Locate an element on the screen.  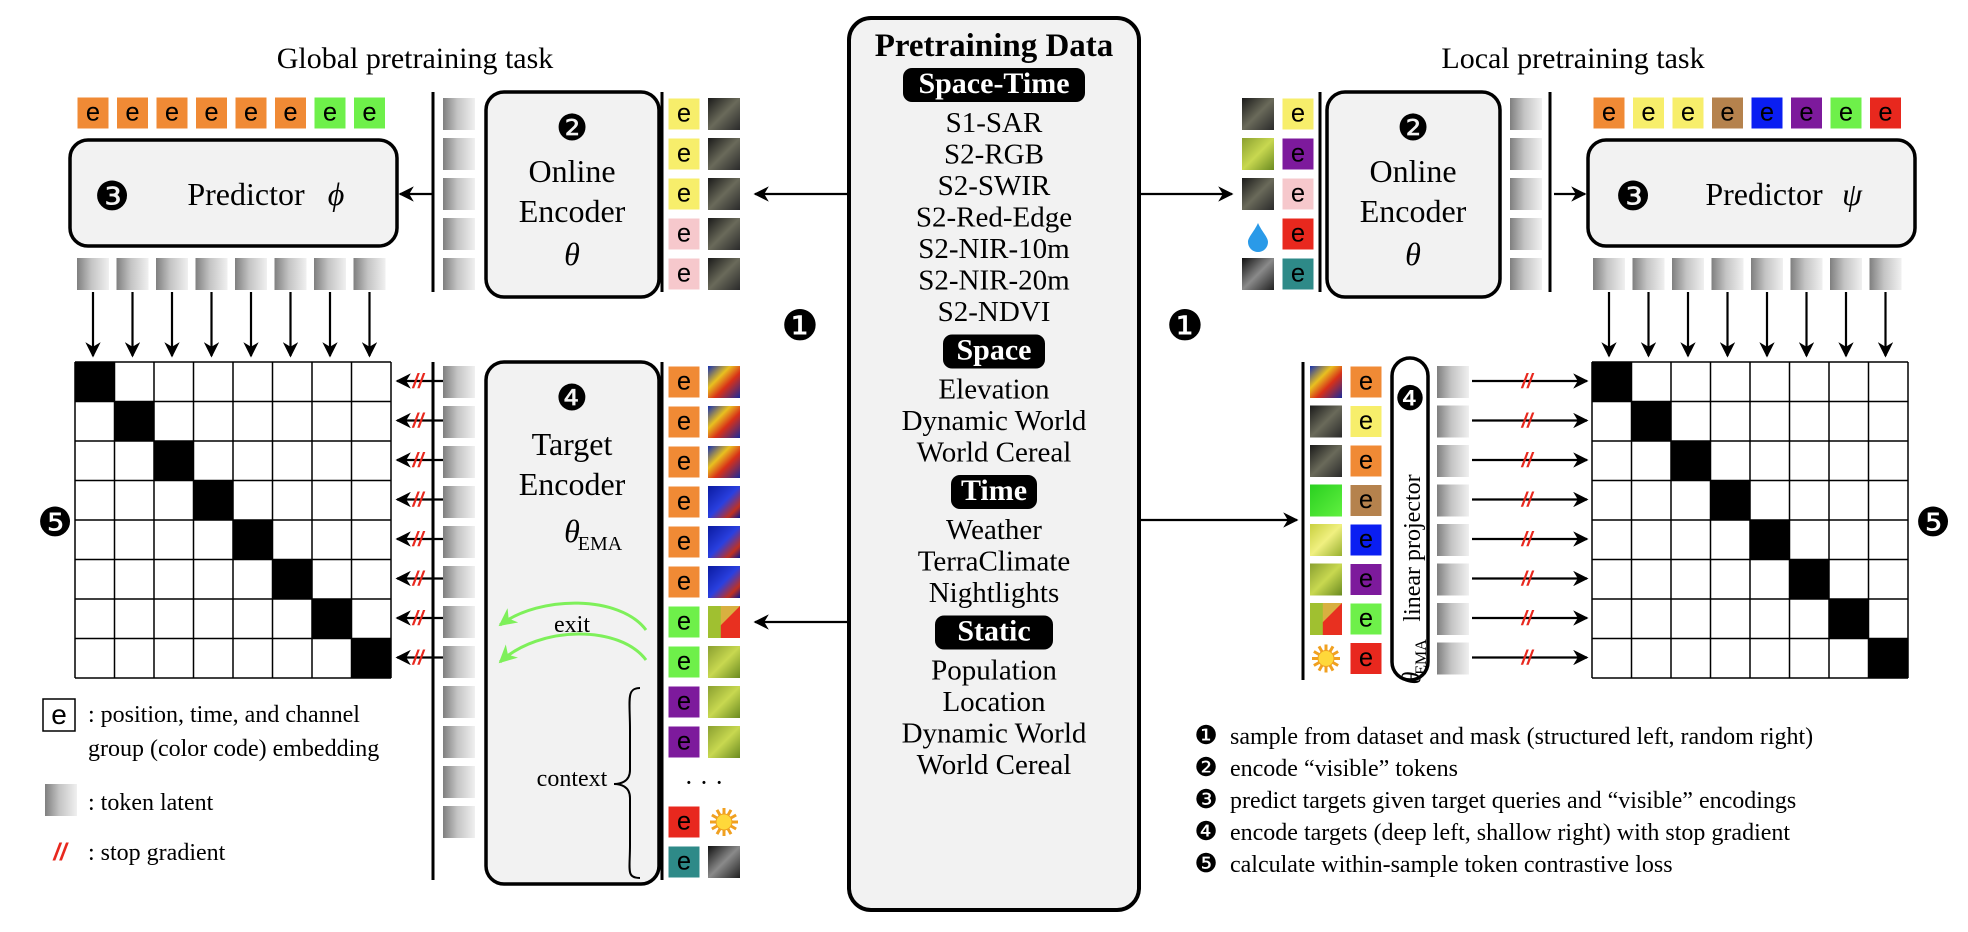
legend-embedding-letter: e is located at coordinates (59, 714).